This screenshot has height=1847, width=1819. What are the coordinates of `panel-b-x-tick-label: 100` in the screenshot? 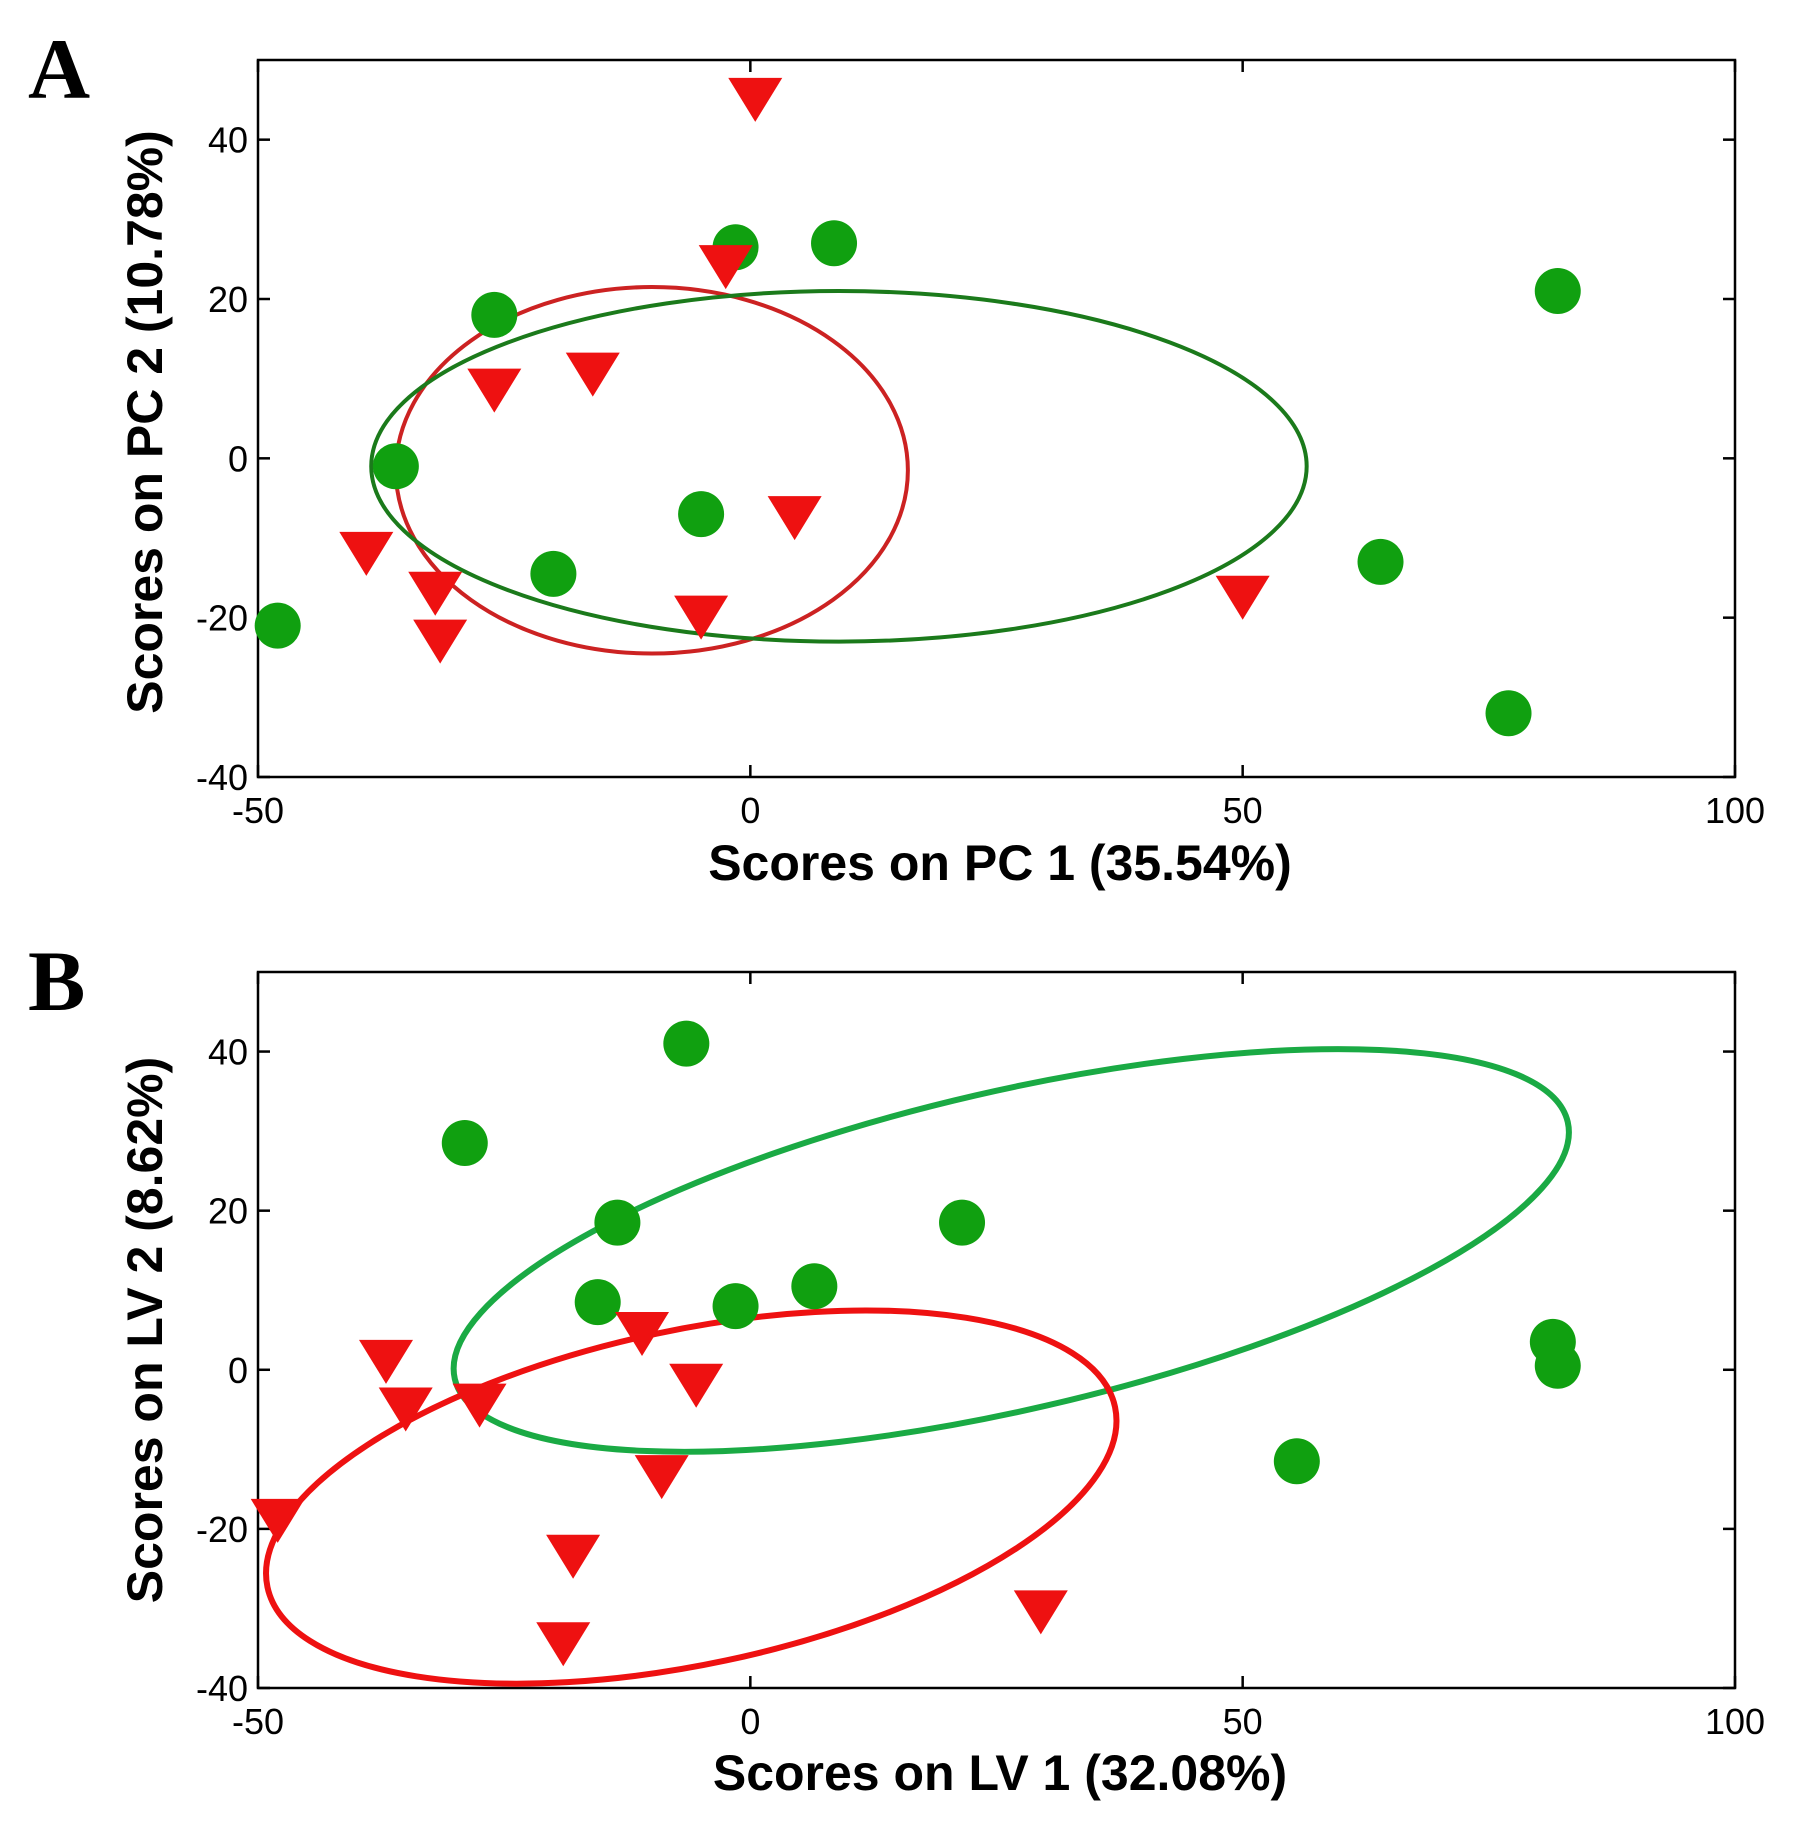 It's located at (1735, 1721).